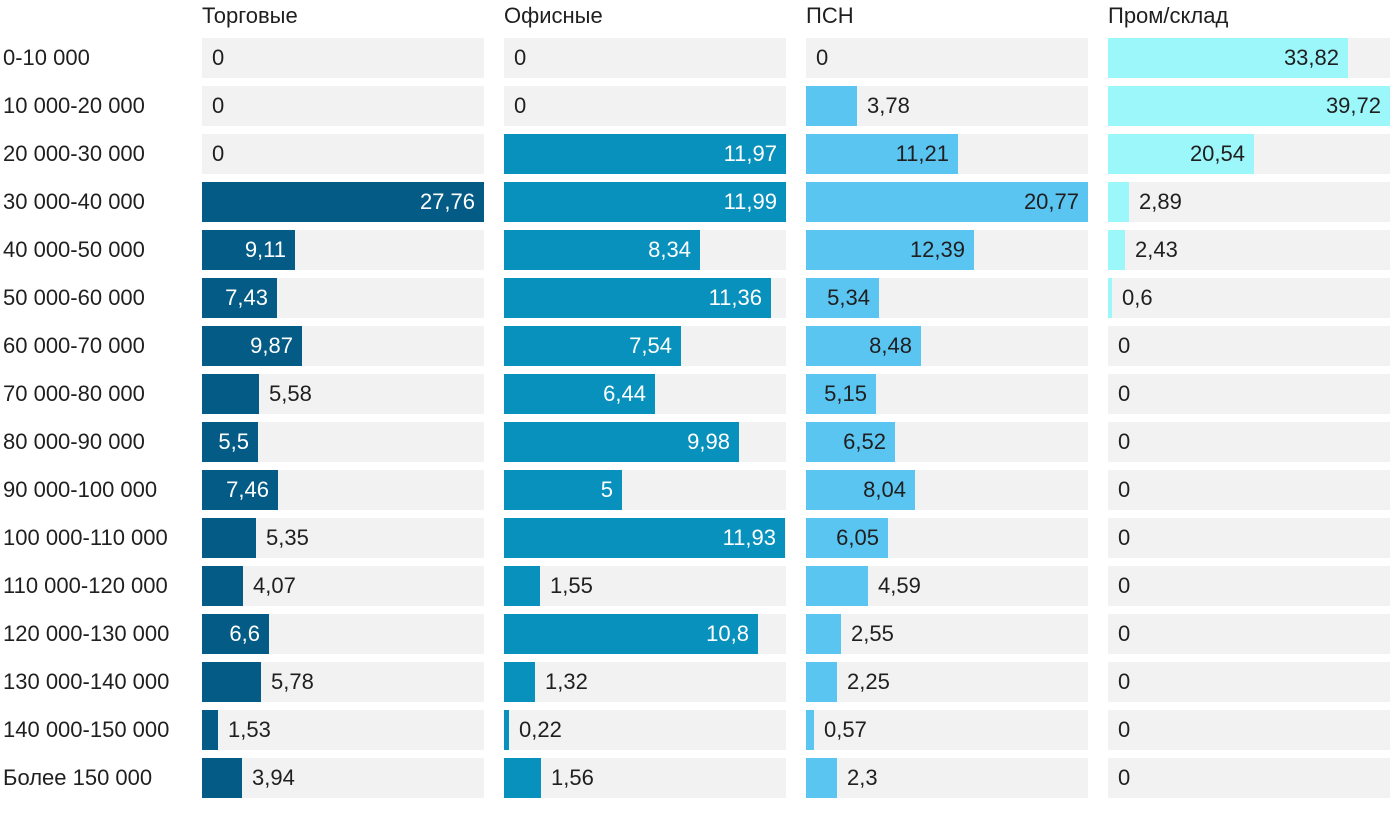 This screenshot has width=1400, height=814. Describe the element at coordinates (572, 777) in the screenshot. I see `data-label: 1,56` at that location.